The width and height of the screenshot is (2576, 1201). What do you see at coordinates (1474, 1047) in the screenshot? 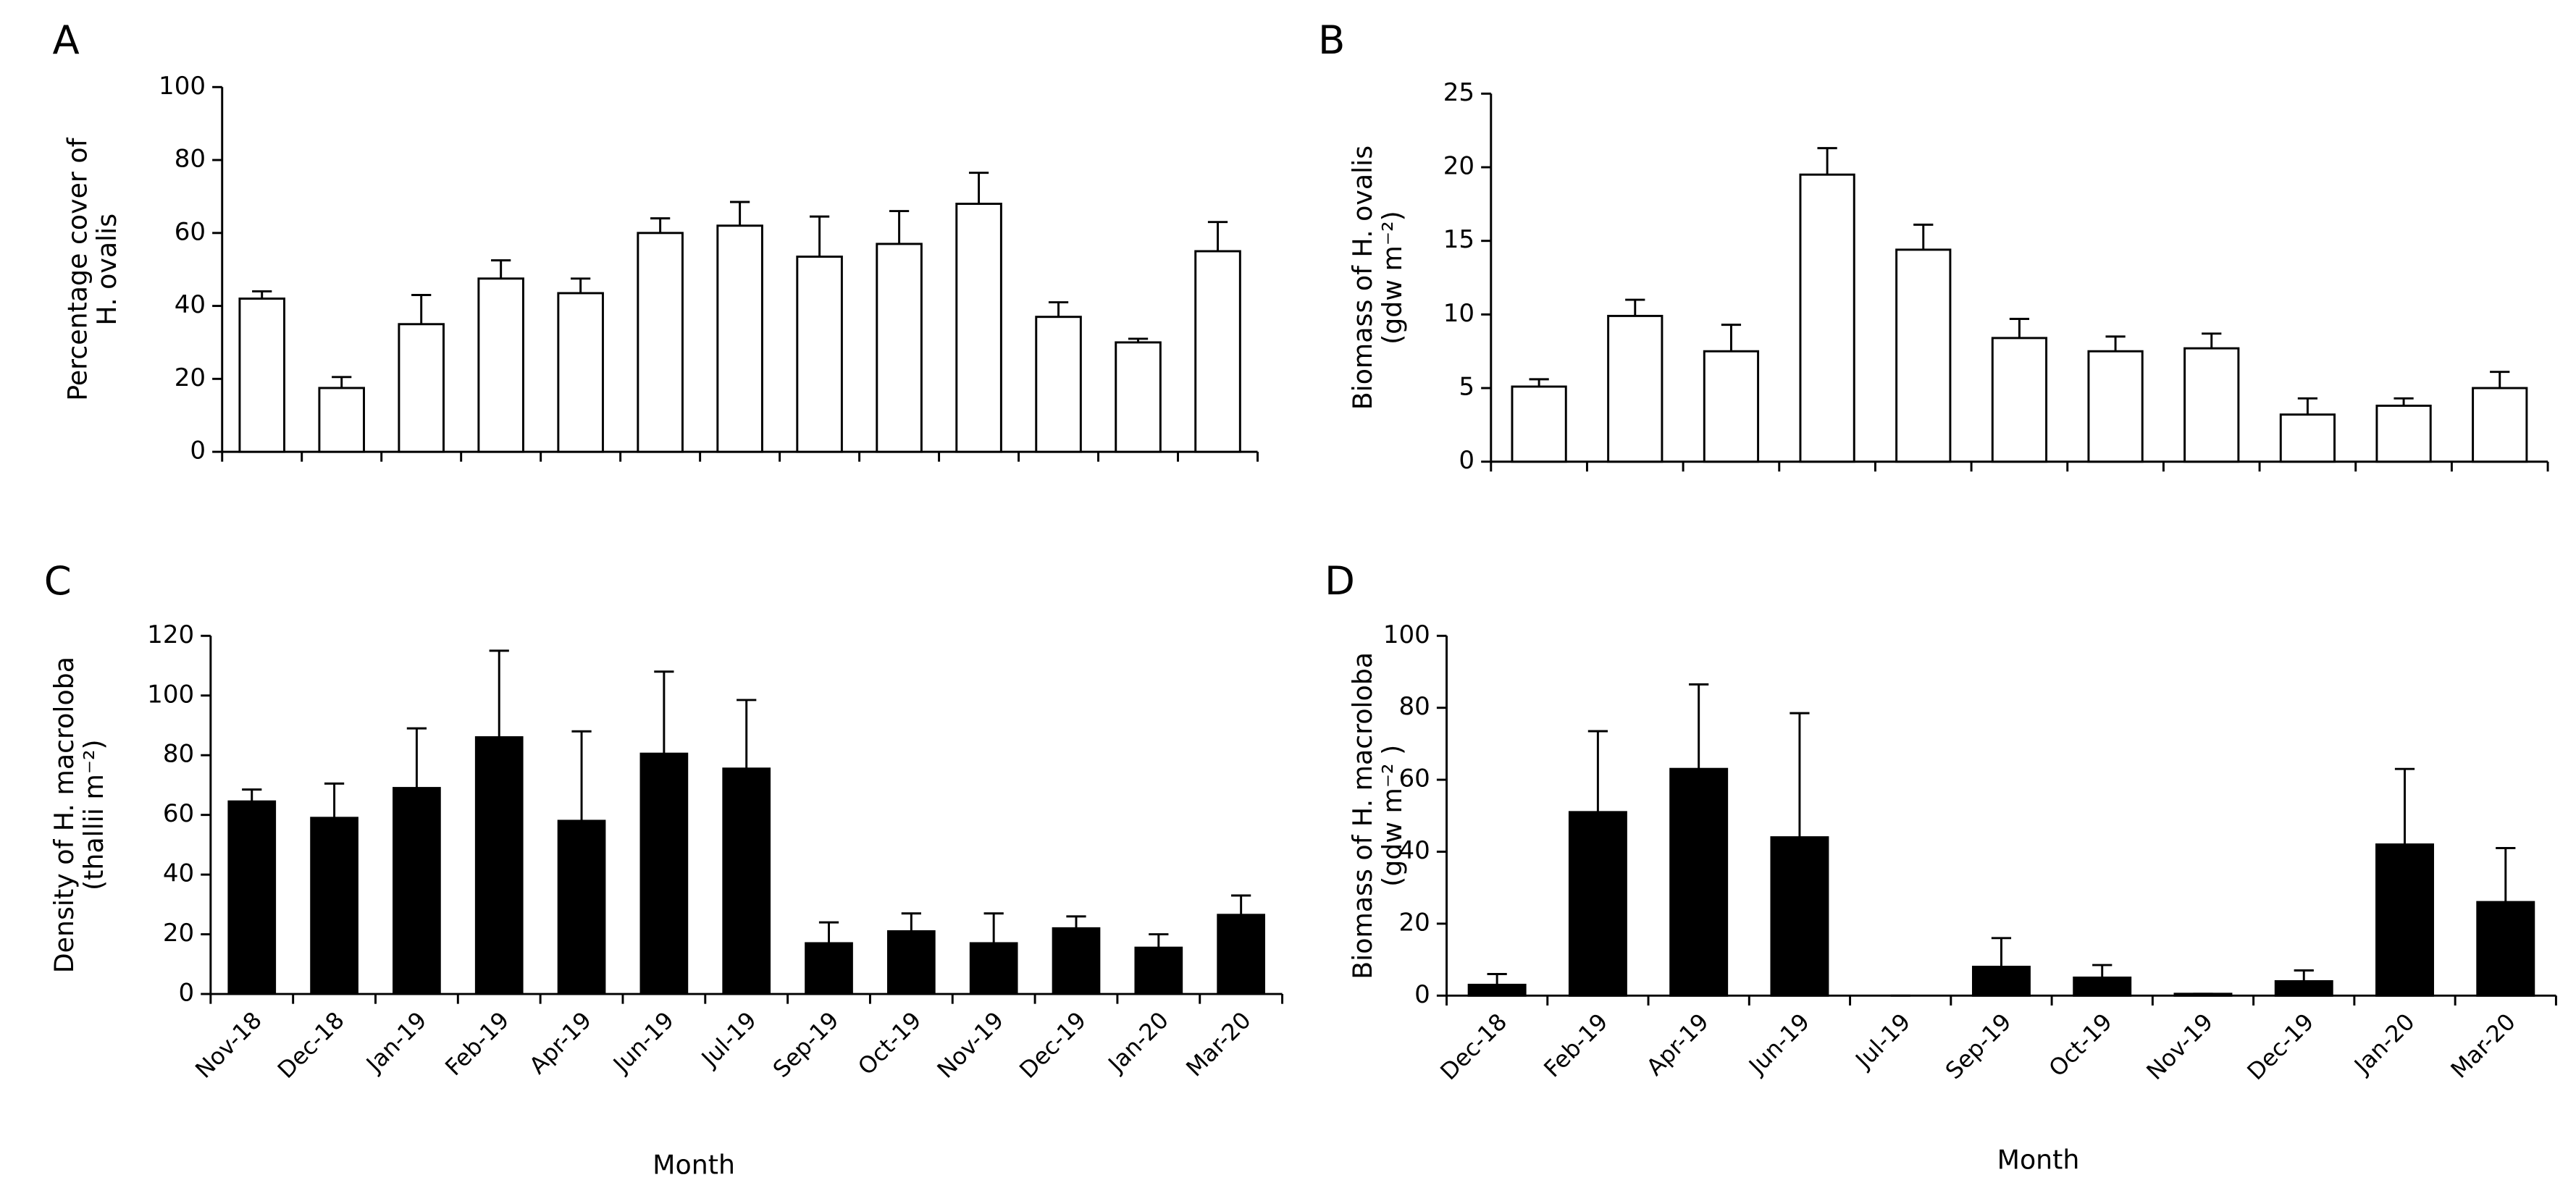
I see `x-tick-label: Dec-18` at bounding box center [1474, 1047].